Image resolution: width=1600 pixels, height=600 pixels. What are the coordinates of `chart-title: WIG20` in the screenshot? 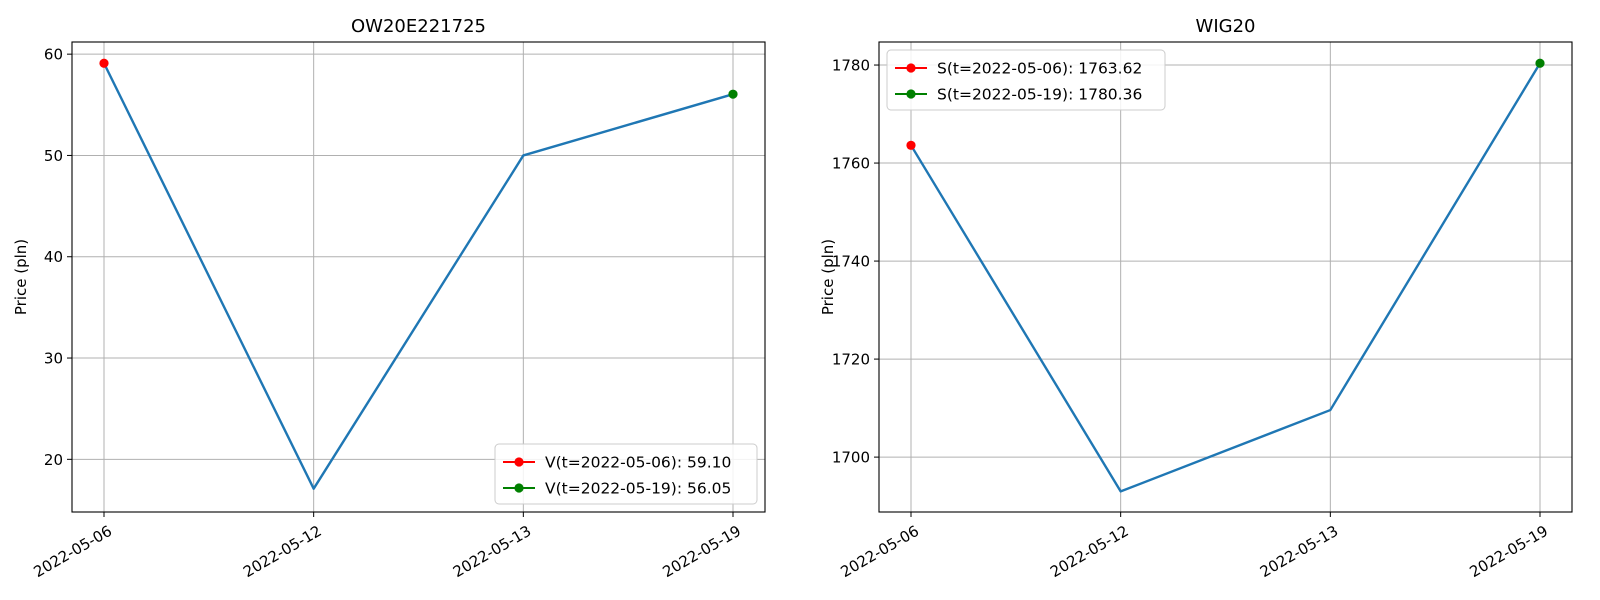 It's located at (1226, 26).